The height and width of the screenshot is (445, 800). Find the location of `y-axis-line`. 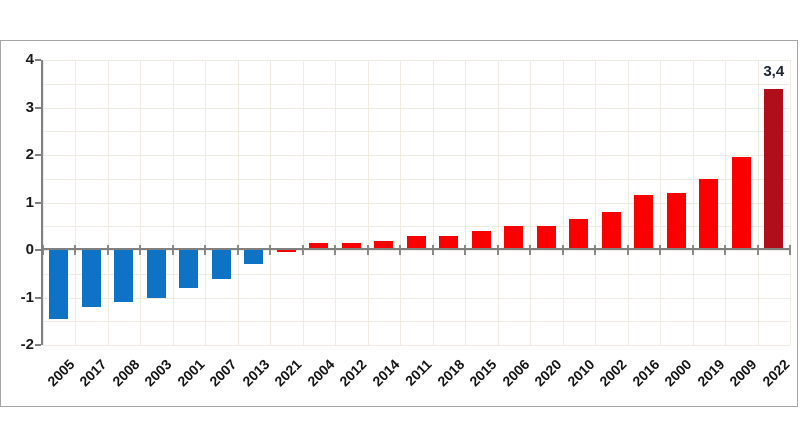

y-axis-line is located at coordinates (42, 202).